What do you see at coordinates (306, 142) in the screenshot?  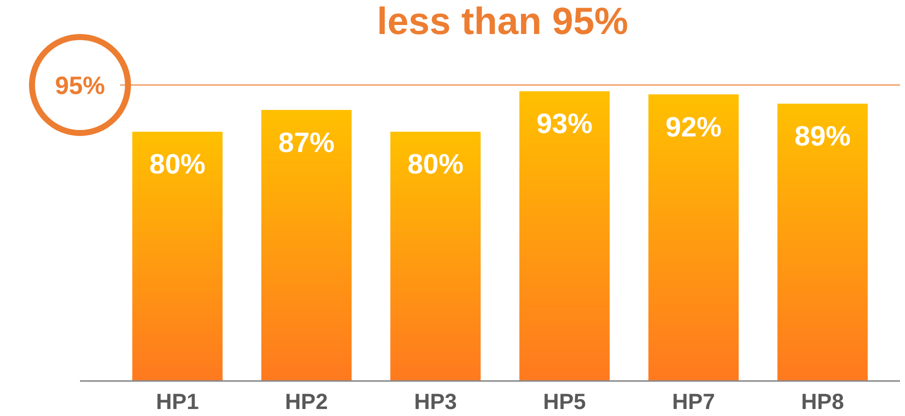 I see `data-label: 87%` at bounding box center [306, 142].